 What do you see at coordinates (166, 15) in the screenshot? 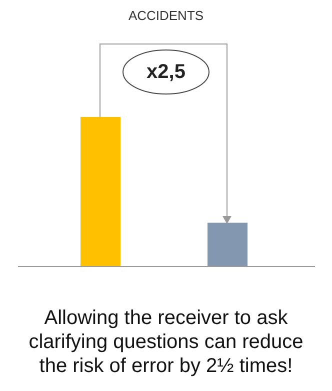
I see `chart-title: ACCIDENTS` at bounding box center [166, 15].